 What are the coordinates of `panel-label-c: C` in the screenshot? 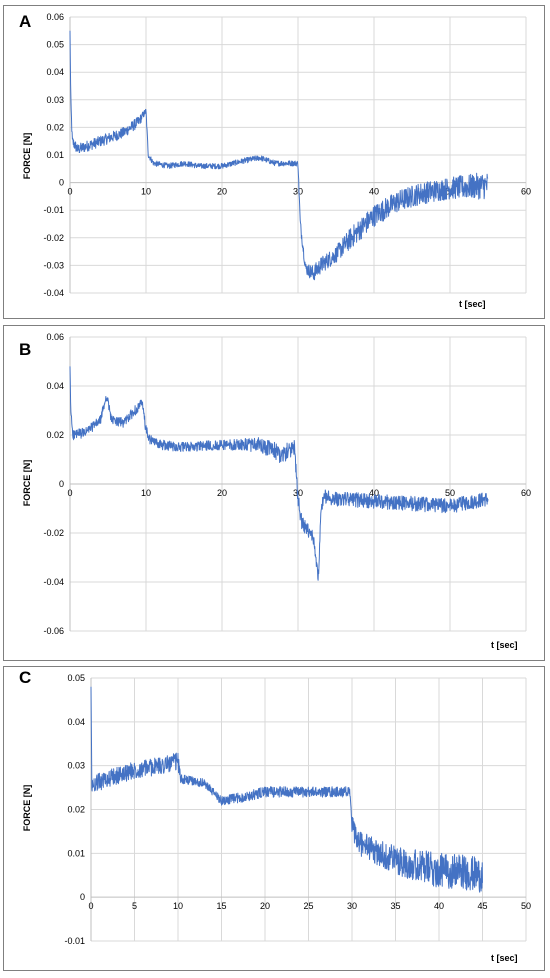 It's located at (25, 677).